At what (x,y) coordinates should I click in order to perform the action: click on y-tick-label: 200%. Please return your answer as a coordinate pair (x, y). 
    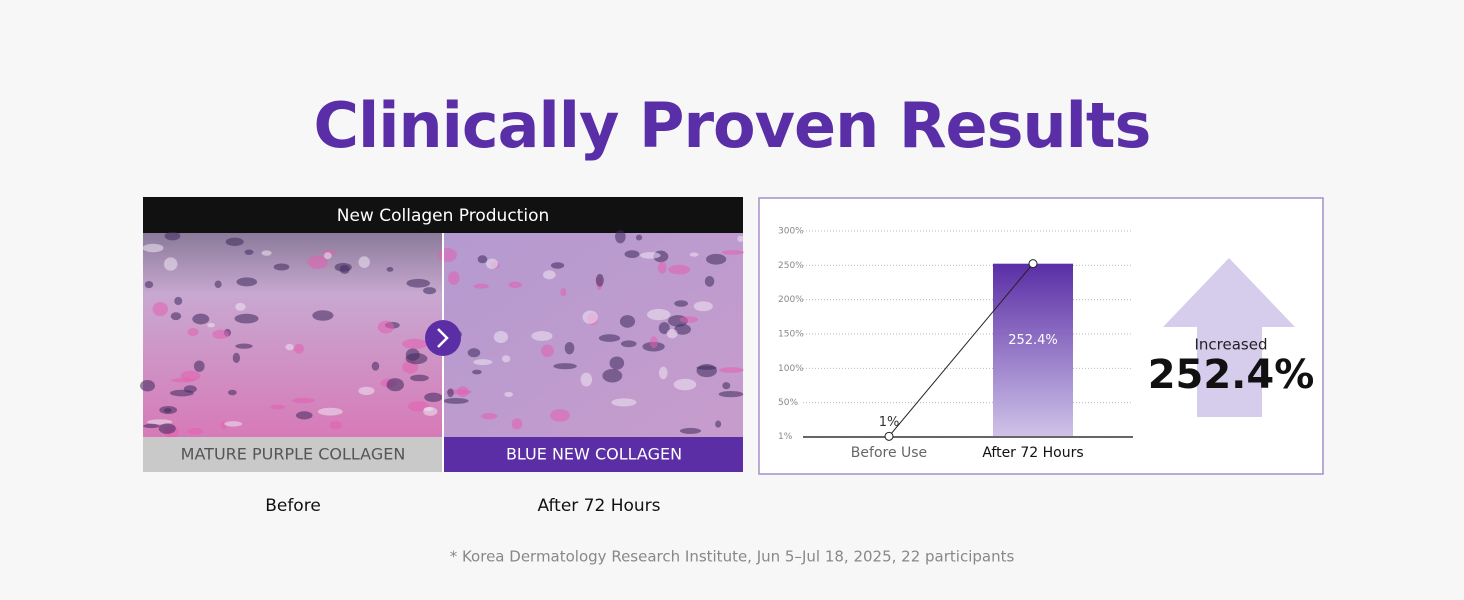
    Looking at the image, I should click on (791, 300).